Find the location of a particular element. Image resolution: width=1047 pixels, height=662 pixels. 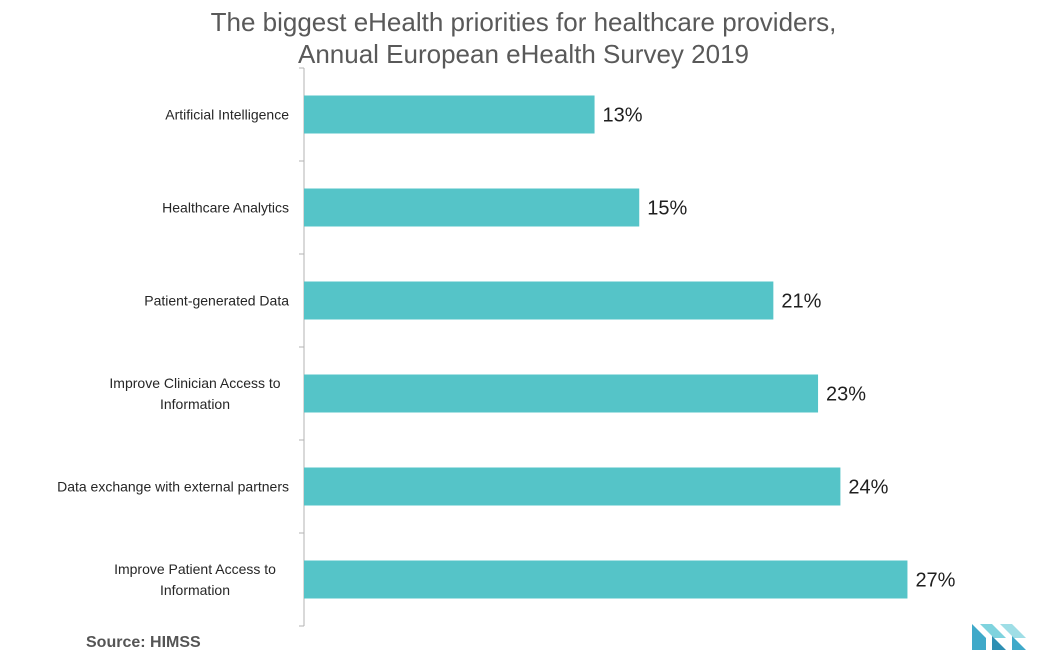

category-label: Healthcare Analytics is located at coordinates (225, 208).